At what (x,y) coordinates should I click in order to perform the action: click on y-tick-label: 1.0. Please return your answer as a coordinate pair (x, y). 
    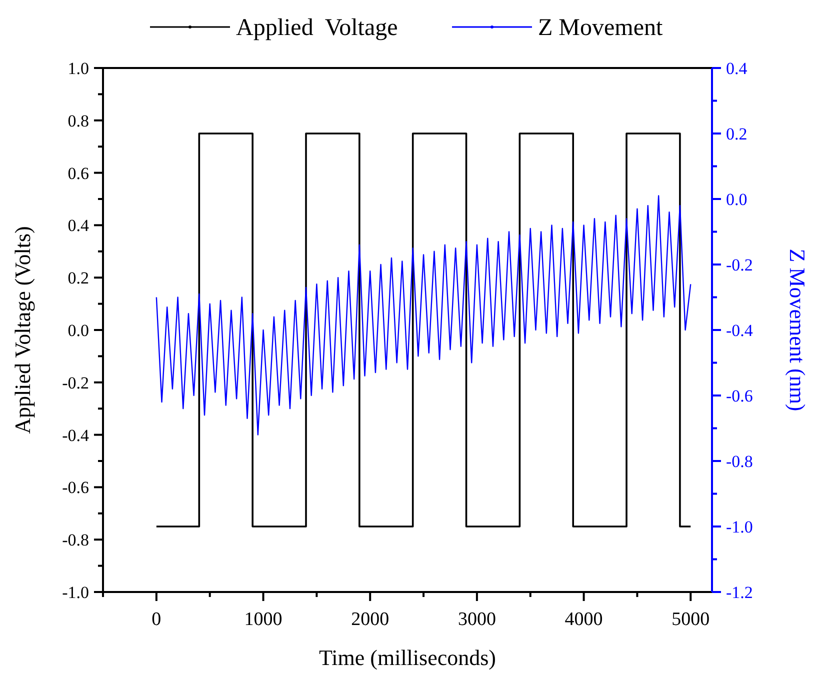
    Looking at the image, I should click on (78, 68).